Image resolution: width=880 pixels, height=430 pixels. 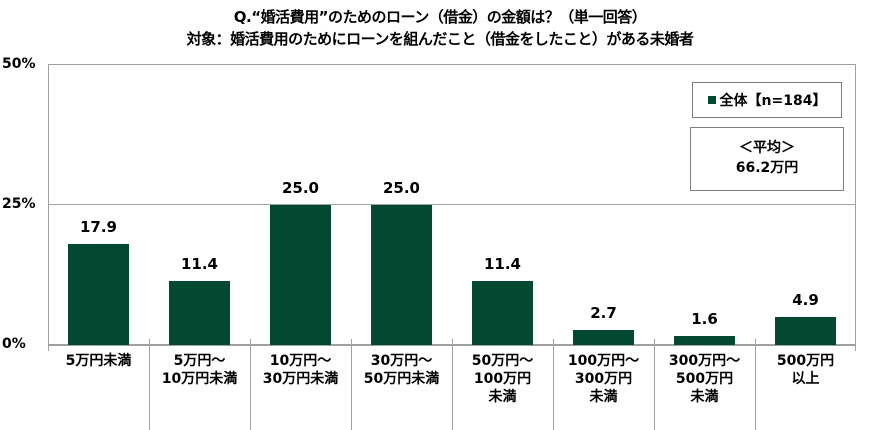 What do you see at coordinates (603, 379) in the screenshot?
I see `category-label: 100万円～ 300万円 未満` at bounding box center [603, 379].